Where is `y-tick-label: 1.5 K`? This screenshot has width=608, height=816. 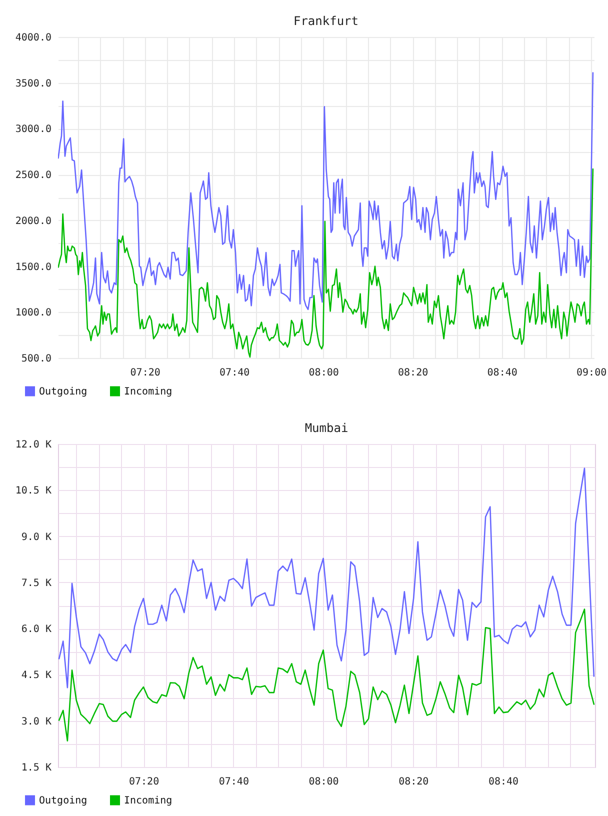
y-tick-label: 1.5 K is located at coordinates (36, 768).